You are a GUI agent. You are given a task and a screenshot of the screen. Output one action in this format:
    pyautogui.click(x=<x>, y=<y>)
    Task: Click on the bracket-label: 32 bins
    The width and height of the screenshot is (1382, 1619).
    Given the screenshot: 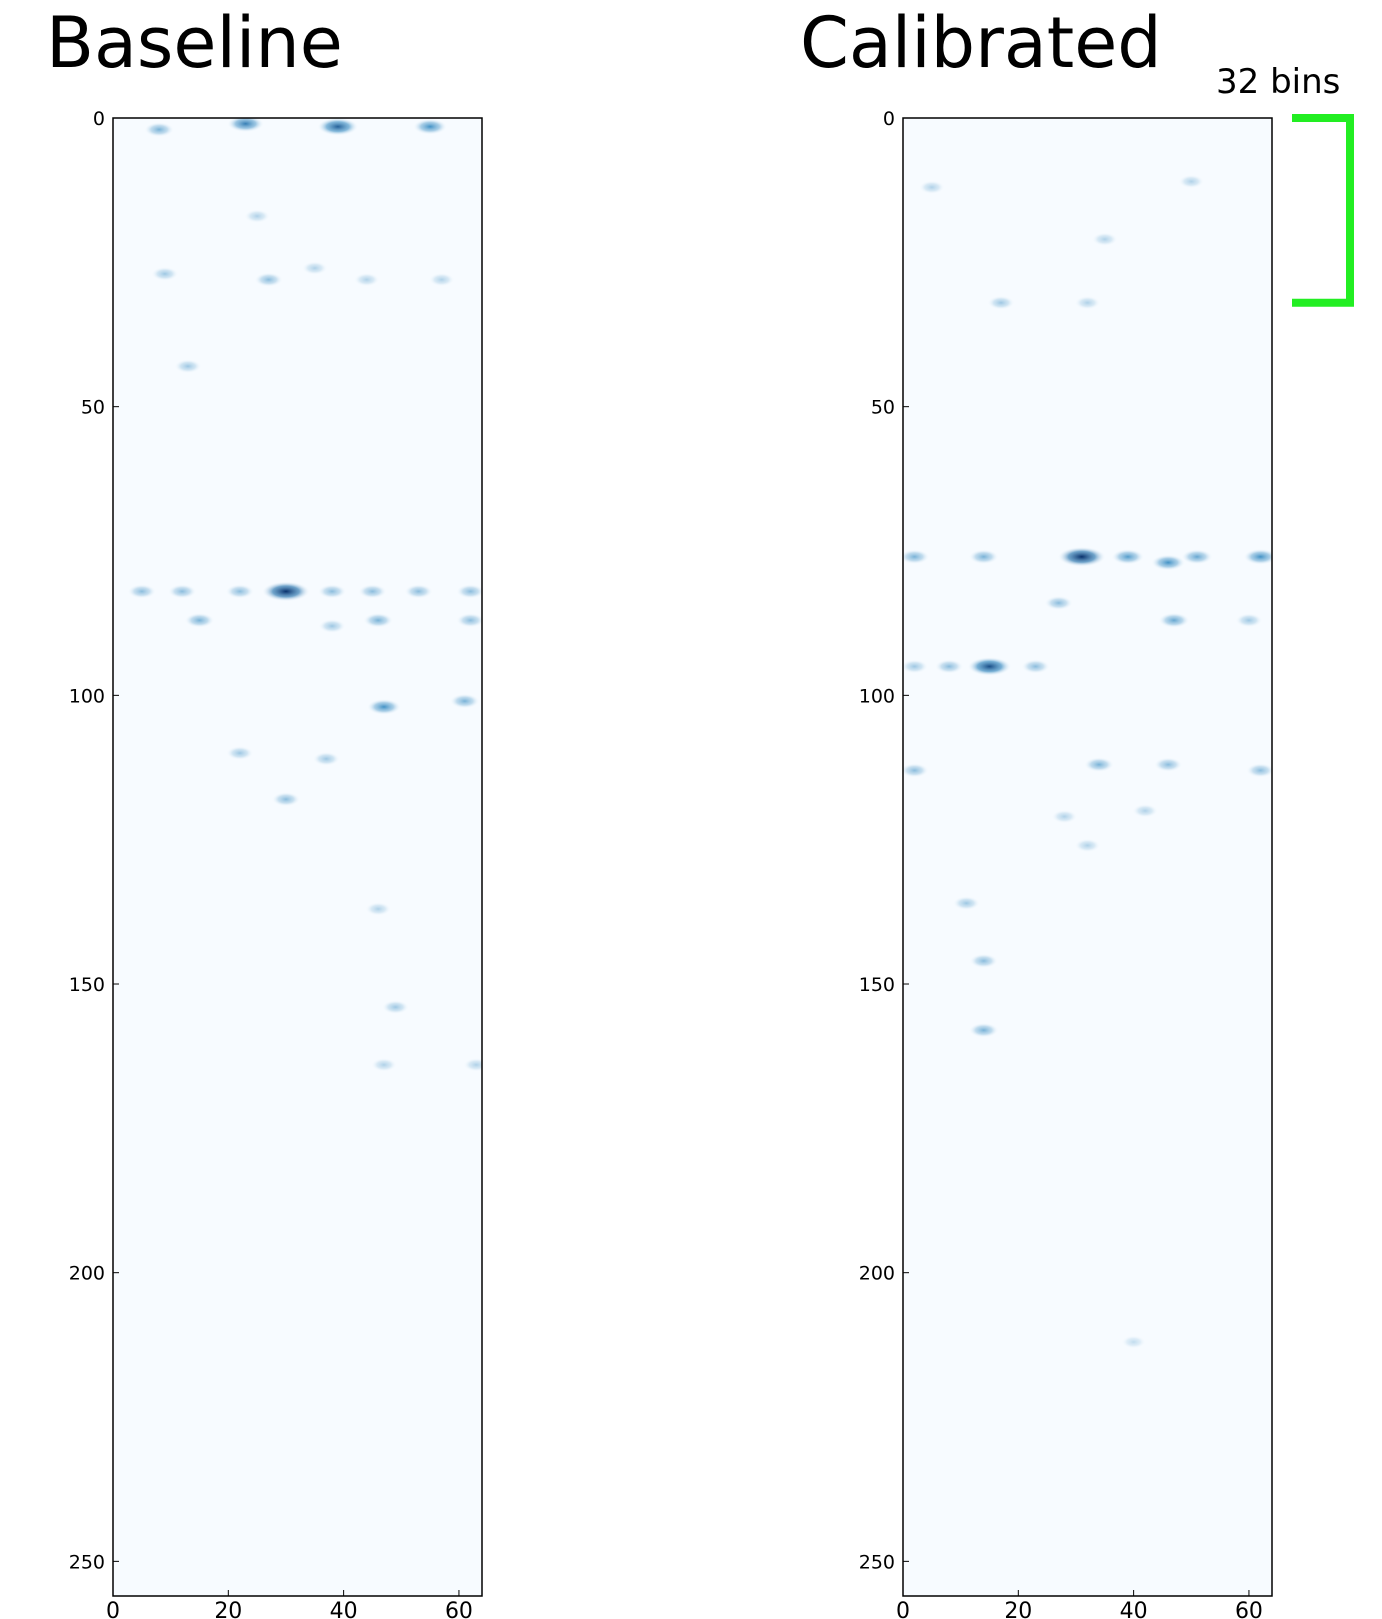 What is the action you would take?
    pyautogui.click(x=1278, y=82)
    